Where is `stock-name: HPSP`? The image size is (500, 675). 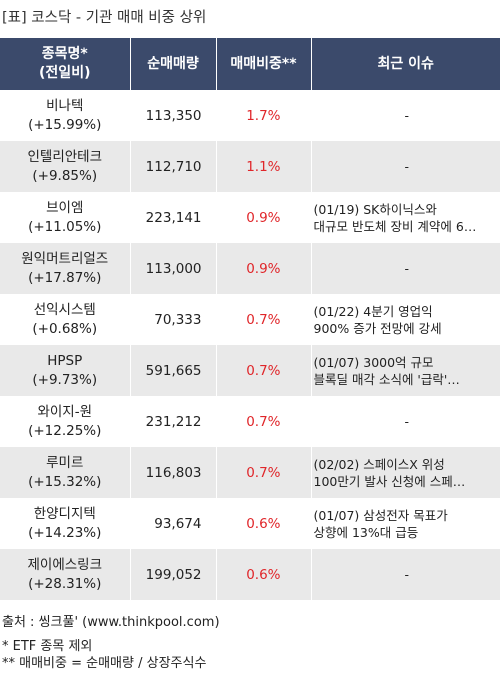 stock-name: HPSP is located at coordinates (65, 360).